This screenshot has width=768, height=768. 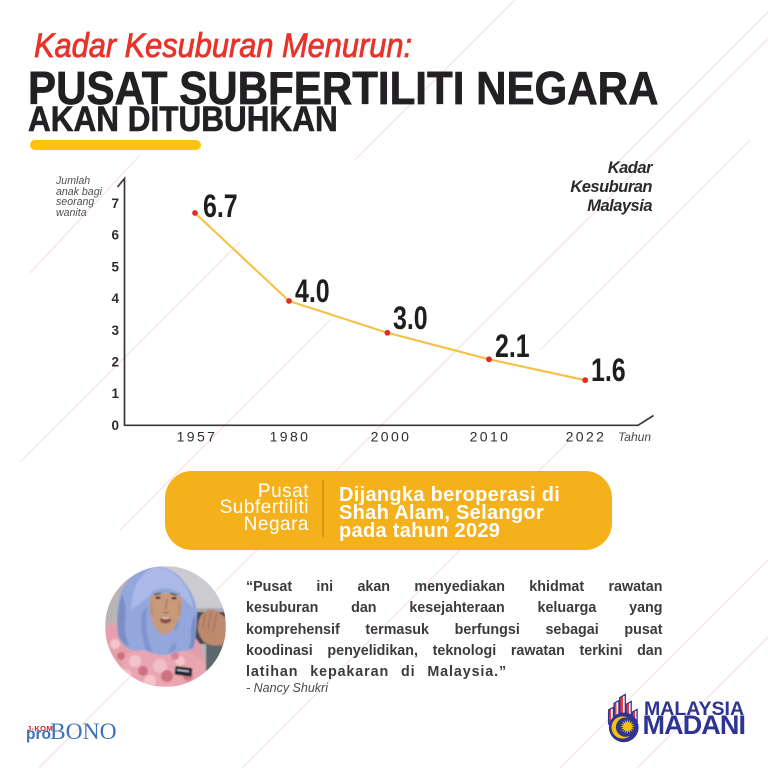 What do you see at coordinates (410, 319) in the screenshot?
I see `svg-text: 3.0` at bounding box center [410, 319].